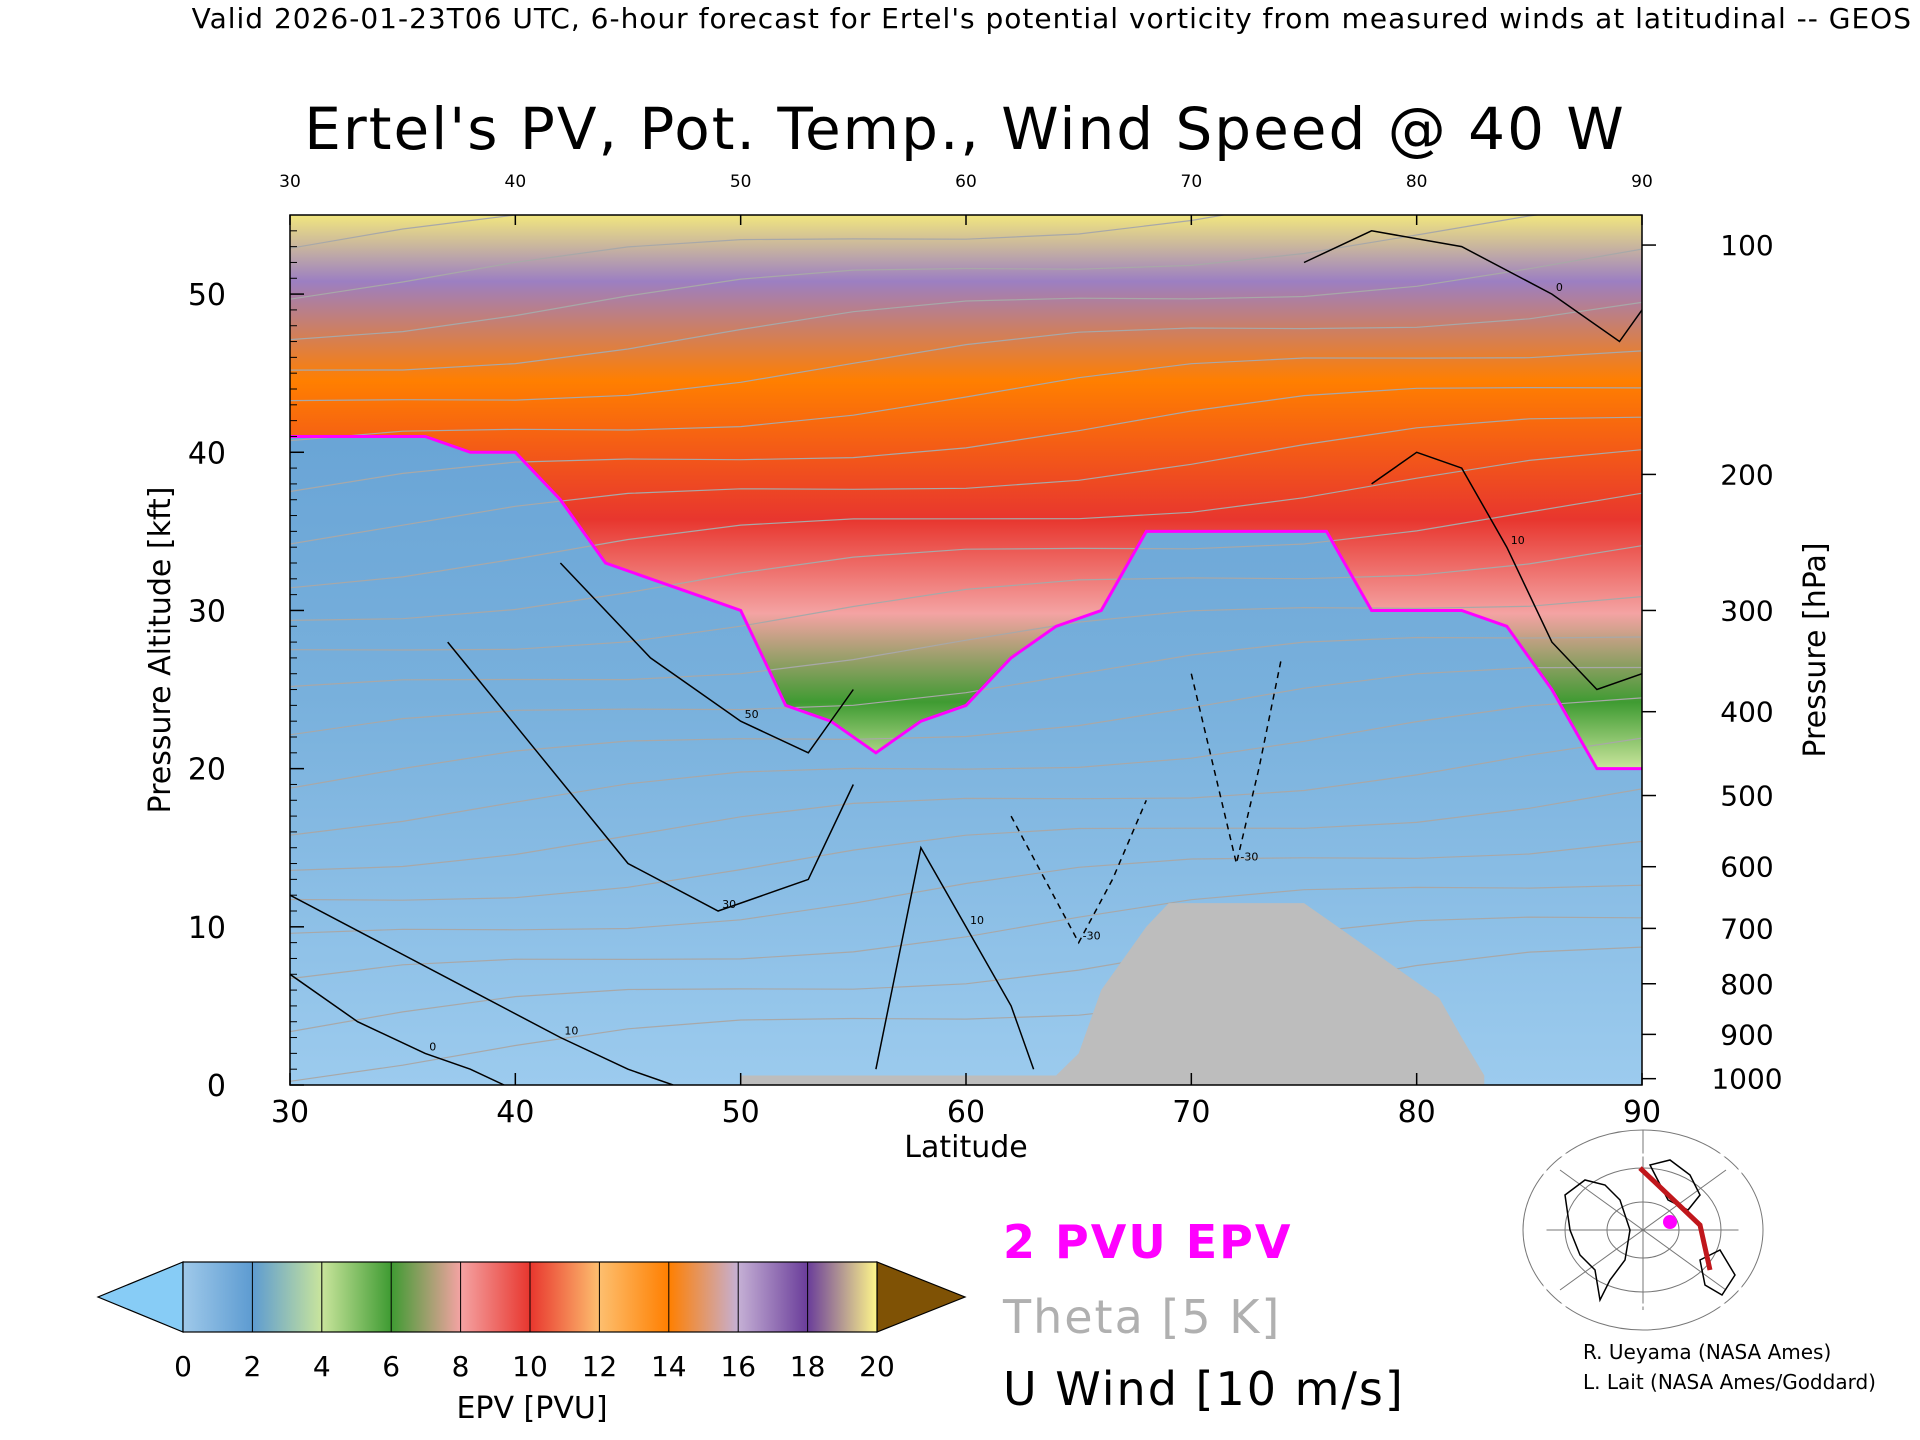 The width and height of the screenshot is (1920, 1440). Describe the element at coordinates (1712, 662) in the screenshot. I see `pressure-axis-ticks: 100 200 300 400 500 600 700 800 900 1000` at that location.